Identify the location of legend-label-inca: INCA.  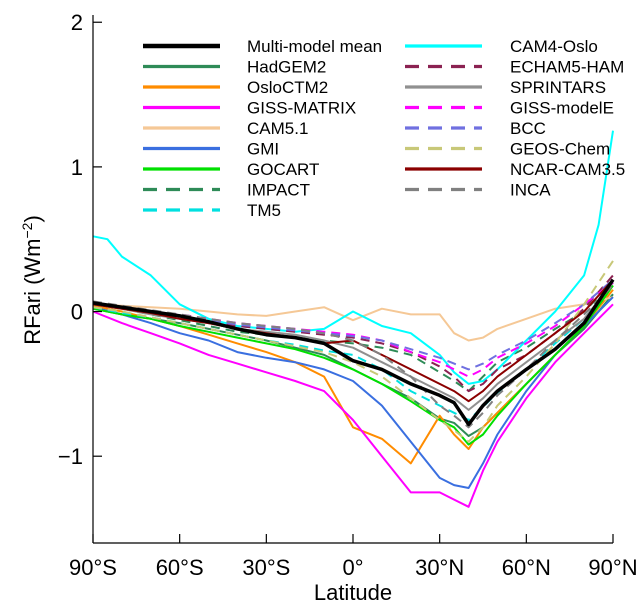
(530, 190).